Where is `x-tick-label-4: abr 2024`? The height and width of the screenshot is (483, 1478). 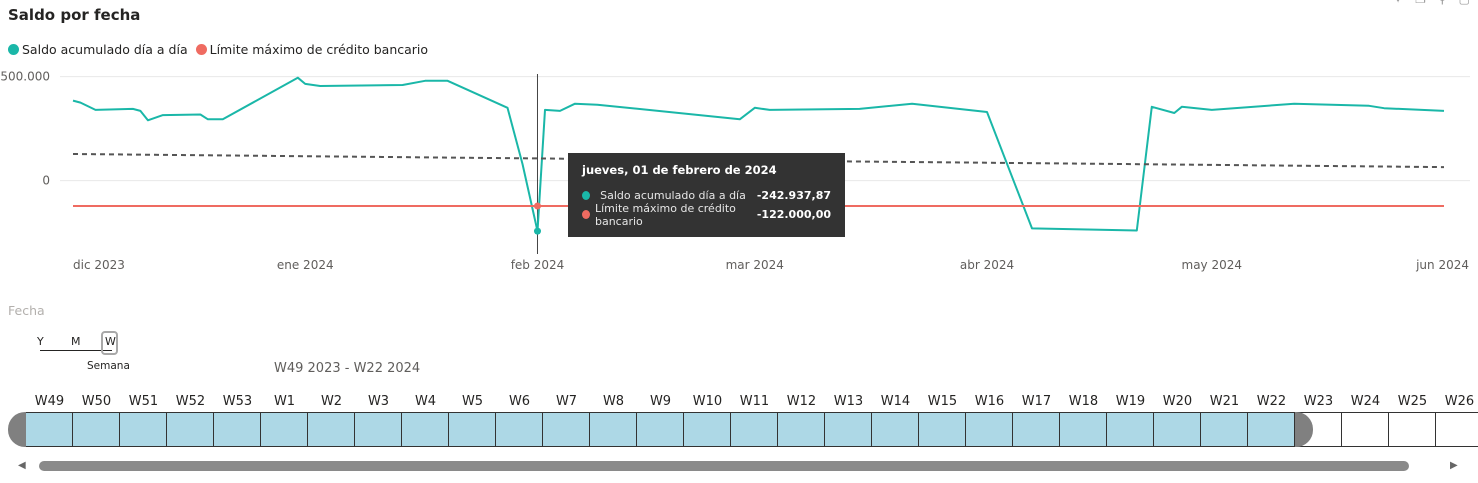
x-tick-label-4: abr 2024 is located at coordinates (987, 265).